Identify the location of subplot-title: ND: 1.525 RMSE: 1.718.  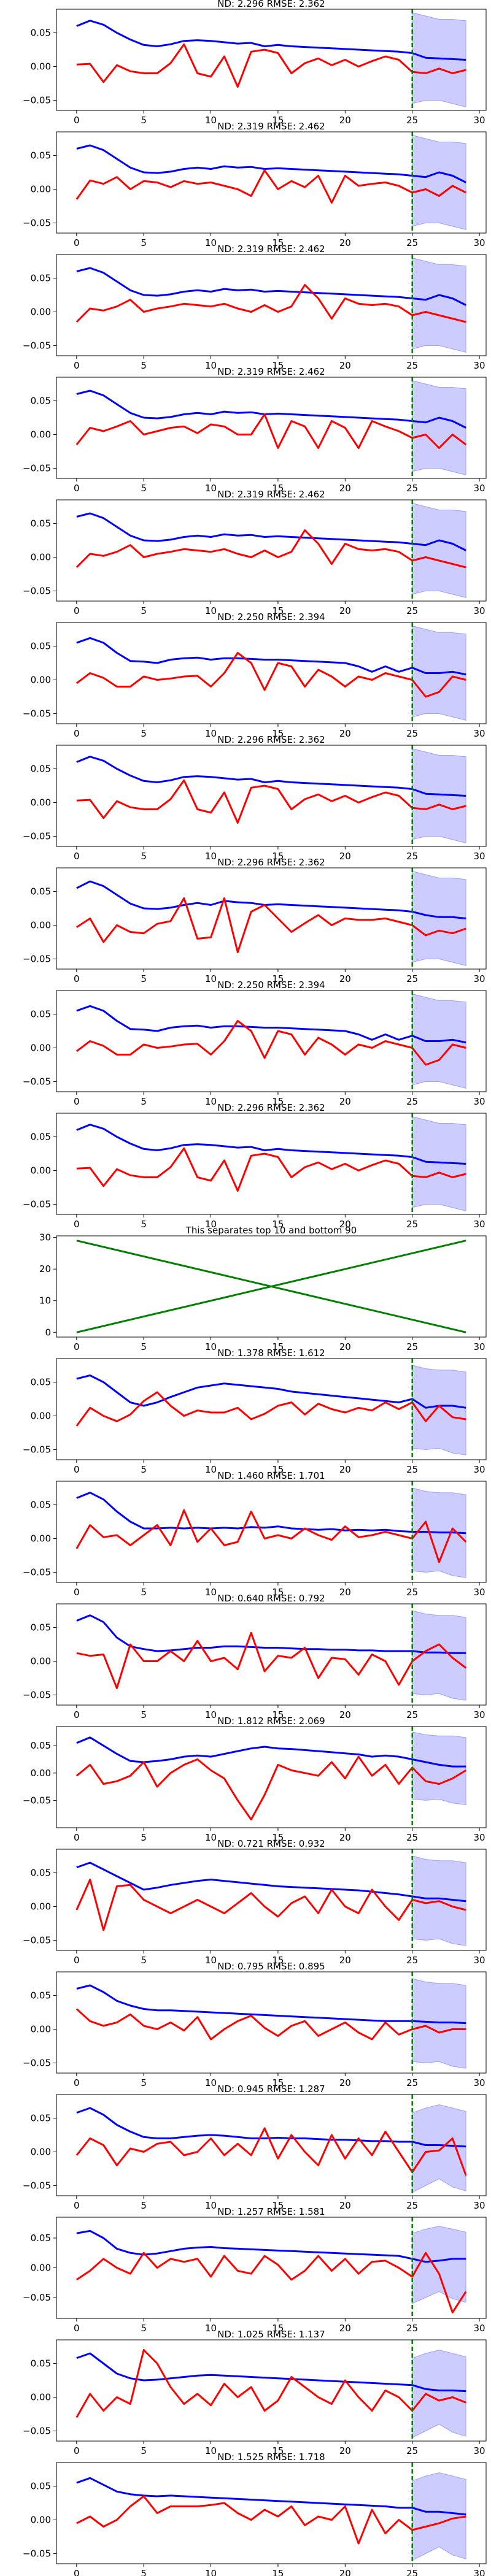
(271, 2457).